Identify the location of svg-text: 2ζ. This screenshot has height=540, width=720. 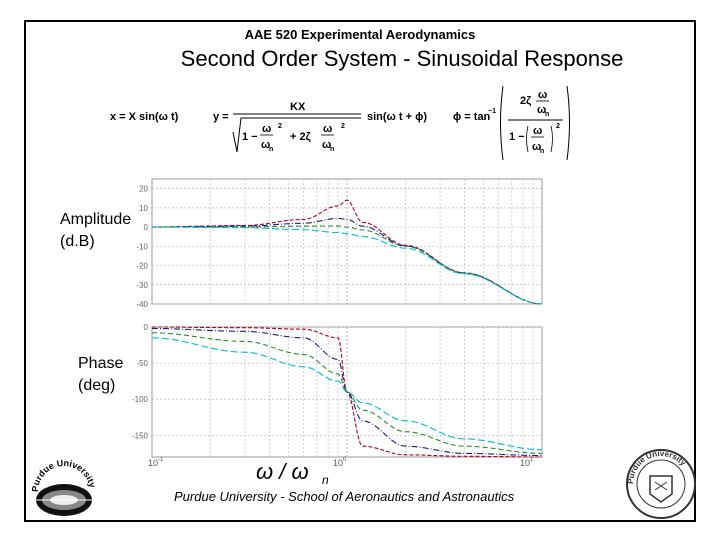
(525, 101).